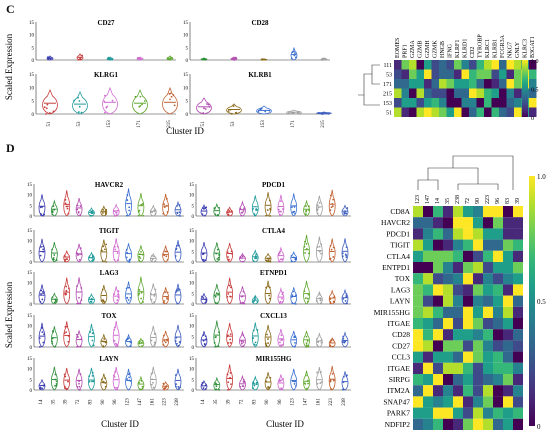  Describe the element at coordinates (481, 46) in the screenshot. I see `heatmap-col-label: TYROBP` at that location.